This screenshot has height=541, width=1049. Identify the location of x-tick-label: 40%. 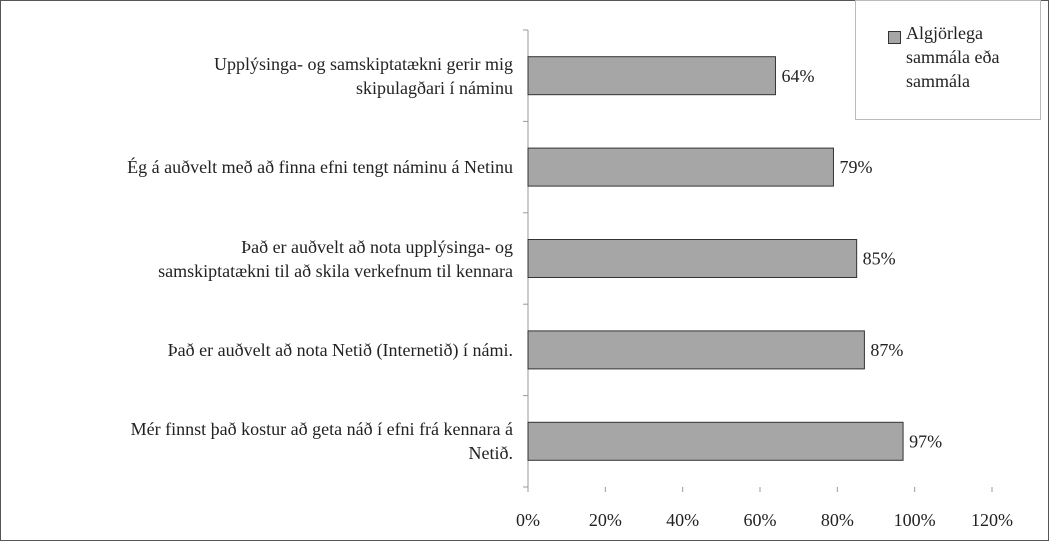
(682, 520).